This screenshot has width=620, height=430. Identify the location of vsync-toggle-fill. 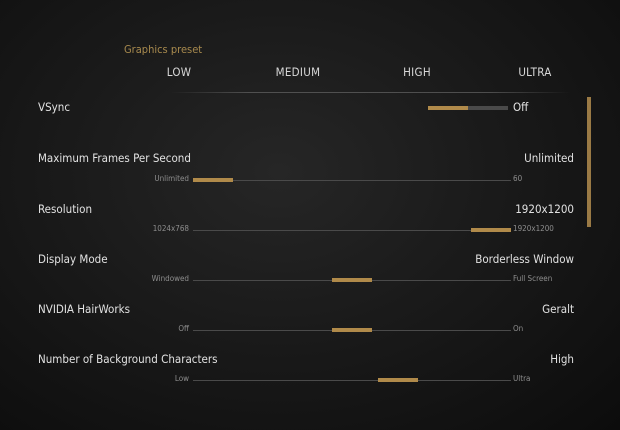
(448, 108).